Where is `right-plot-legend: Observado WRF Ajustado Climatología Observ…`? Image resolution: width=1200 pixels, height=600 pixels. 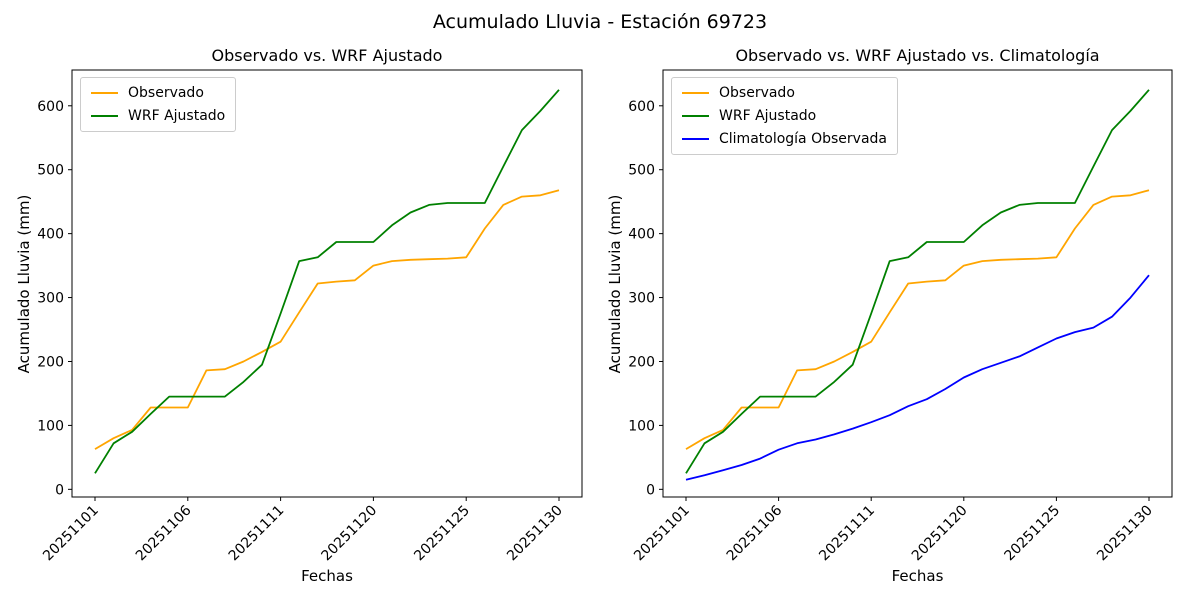
right-plot-legend: Observado WRF Ajustado Climatología Observ… is located at coordinates (784, 116).